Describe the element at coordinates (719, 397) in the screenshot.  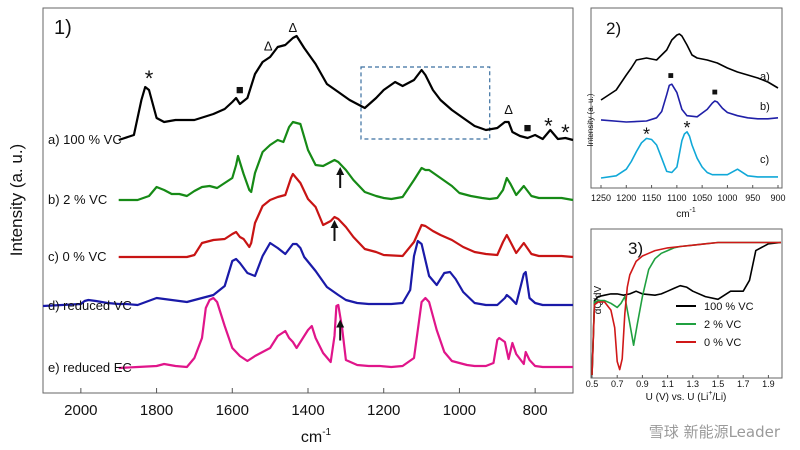
I see `panel-3-x-axis-label-tail: /Li)` at that location.